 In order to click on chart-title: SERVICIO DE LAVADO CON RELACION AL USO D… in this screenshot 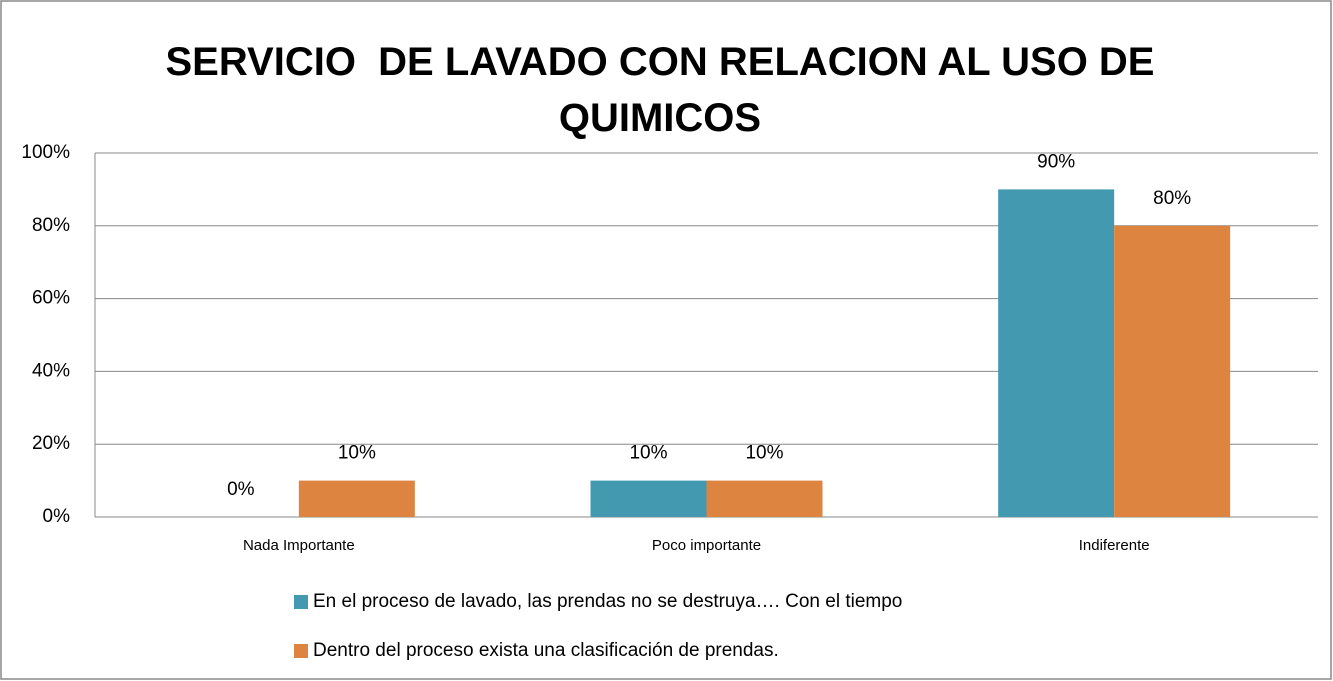, I will do `click(665, 90)`.